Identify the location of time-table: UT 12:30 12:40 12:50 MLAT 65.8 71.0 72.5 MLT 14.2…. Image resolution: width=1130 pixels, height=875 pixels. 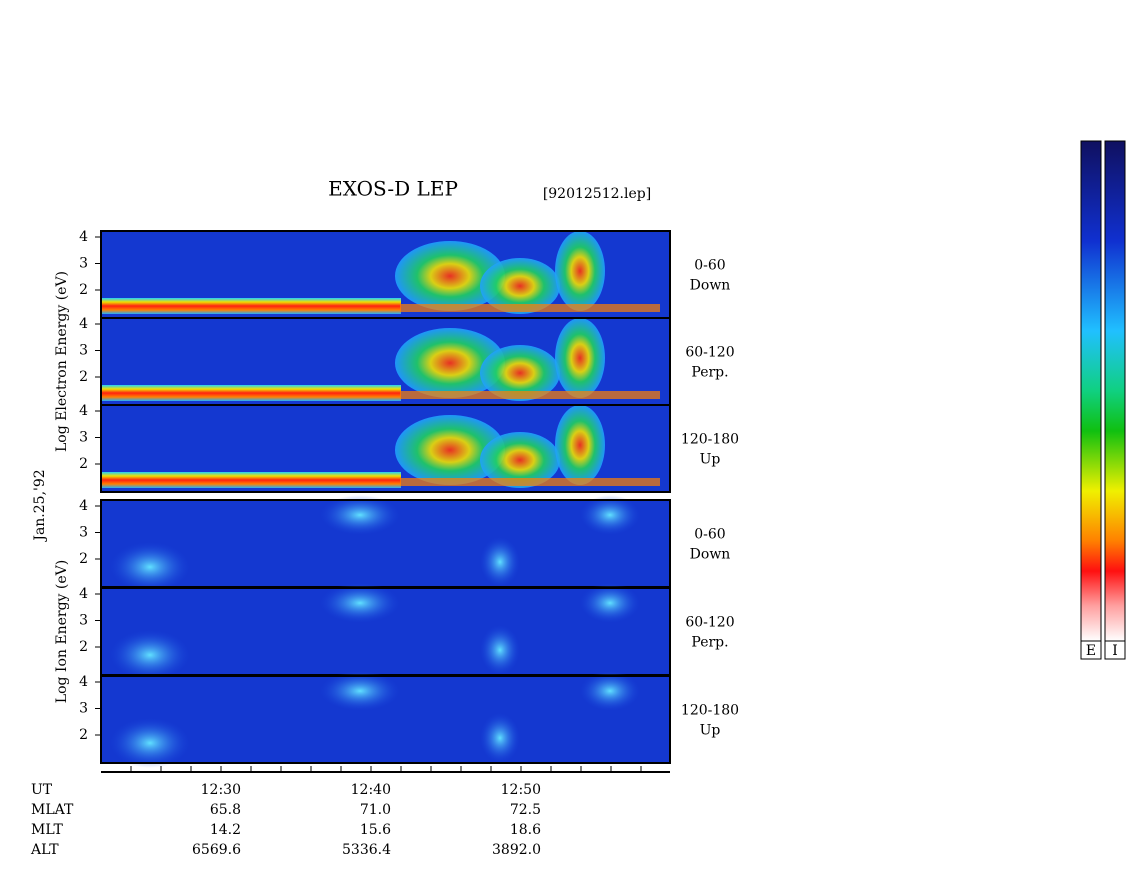
(336, 812).